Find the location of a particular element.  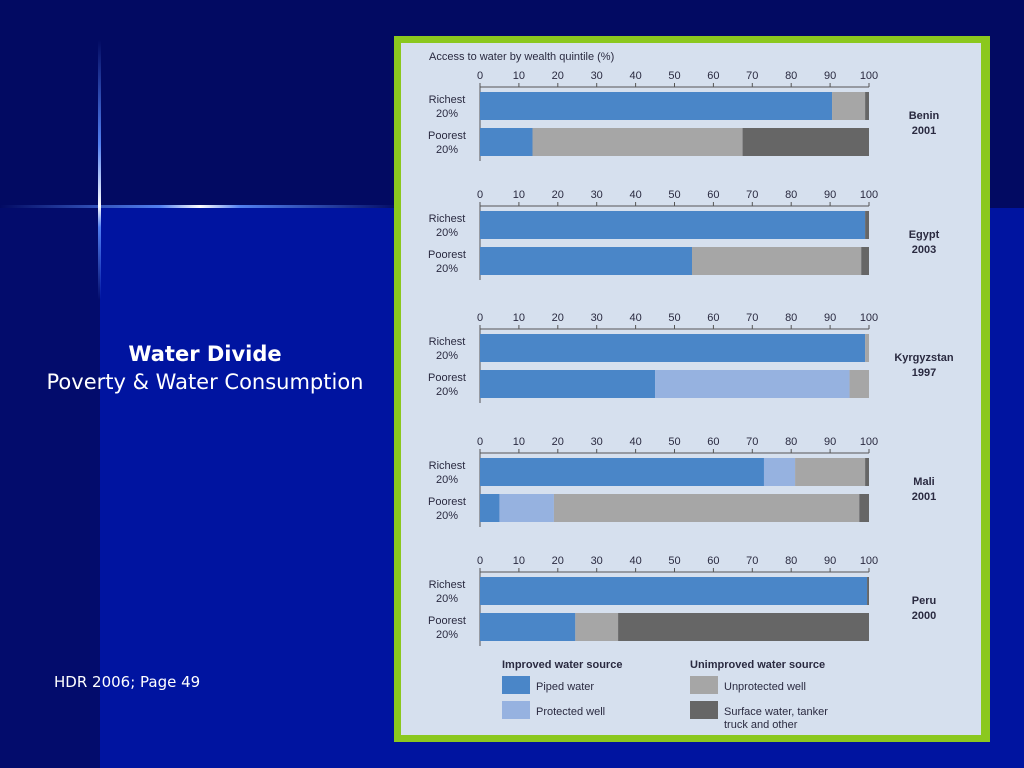

chart-title: Access to water by wealth quintile (%) is located at coordinates (521, 57).